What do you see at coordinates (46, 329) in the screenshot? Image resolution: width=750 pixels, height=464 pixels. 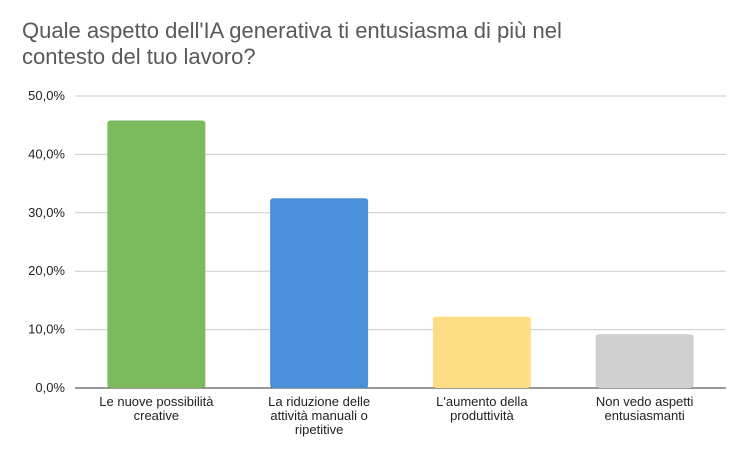 I see `y-tick-label: 10,0%` at bounding box center [46, 329].